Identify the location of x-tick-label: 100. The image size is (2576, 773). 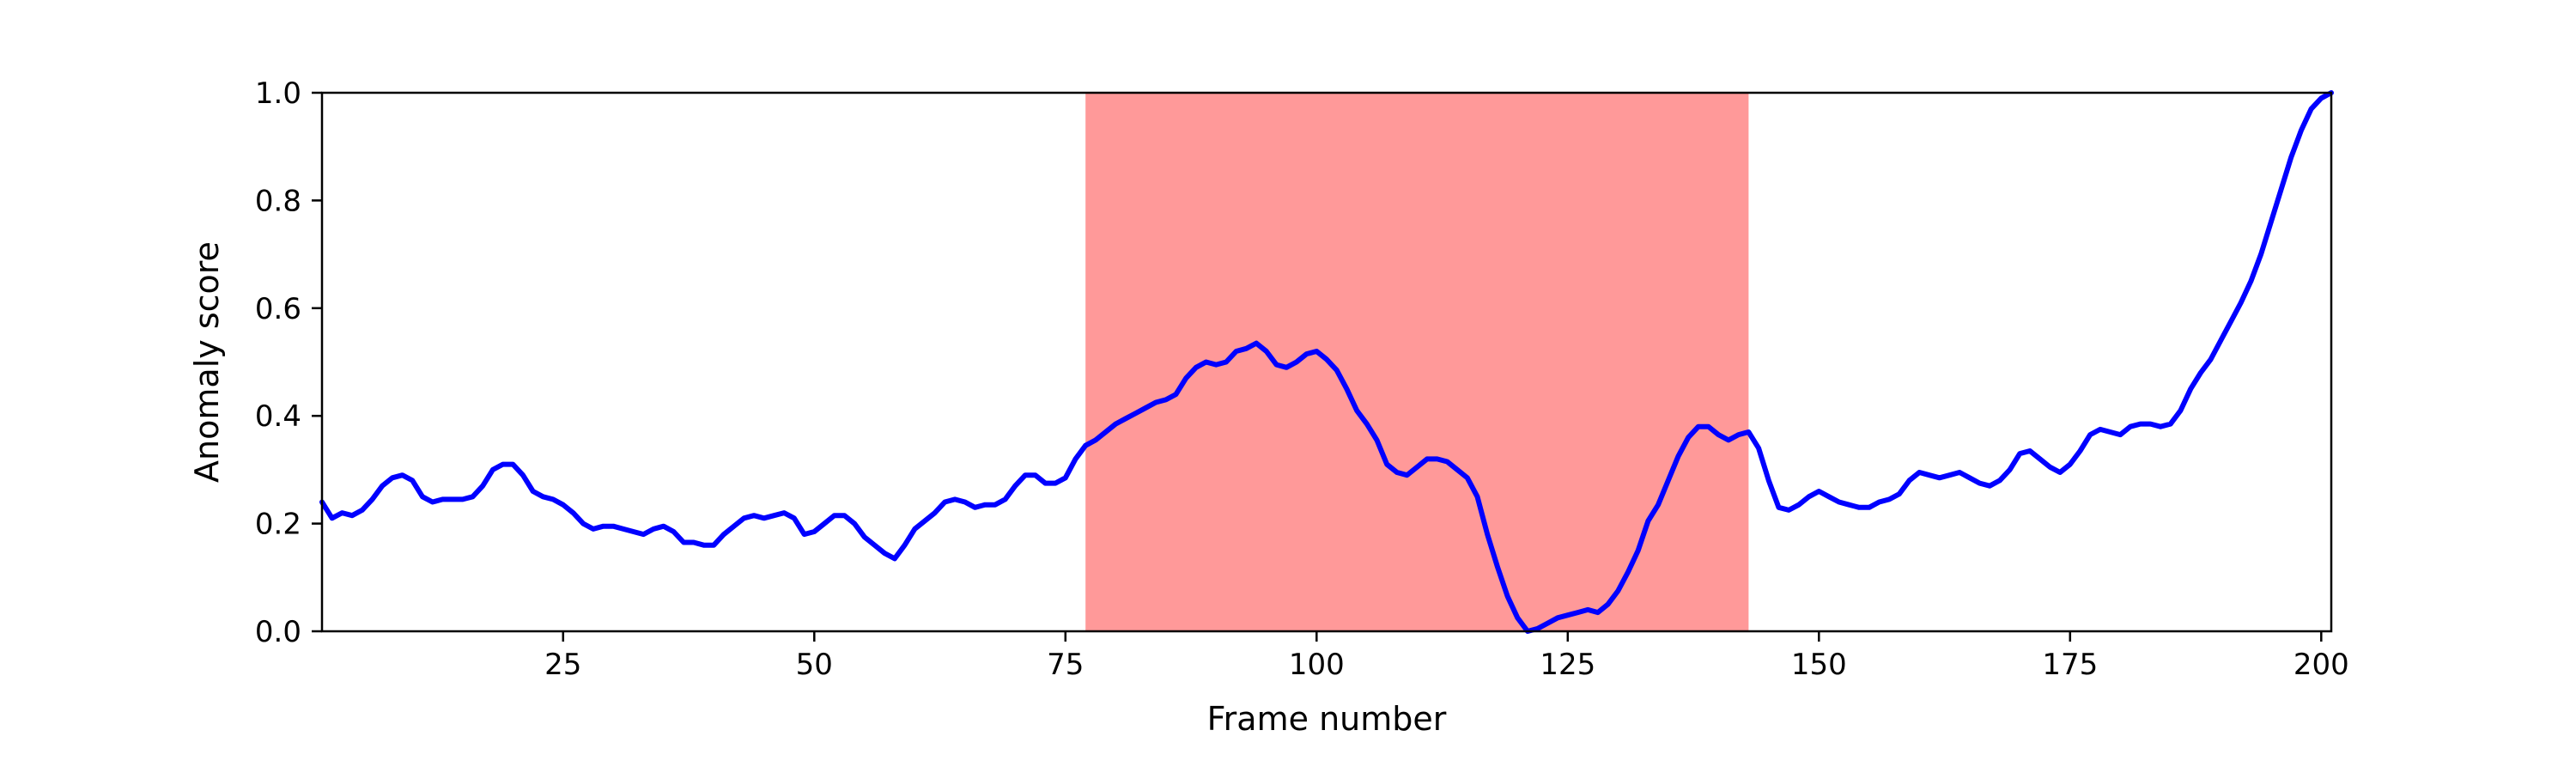
(1317, 665).